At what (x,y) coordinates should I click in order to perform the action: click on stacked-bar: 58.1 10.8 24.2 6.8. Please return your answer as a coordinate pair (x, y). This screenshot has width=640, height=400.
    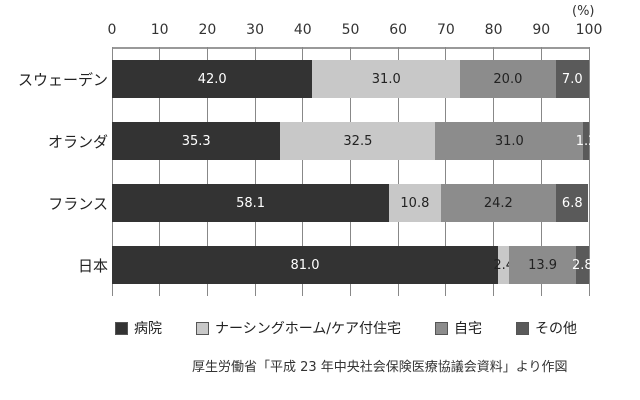
    Looking at the image, I should click on (350, 203).